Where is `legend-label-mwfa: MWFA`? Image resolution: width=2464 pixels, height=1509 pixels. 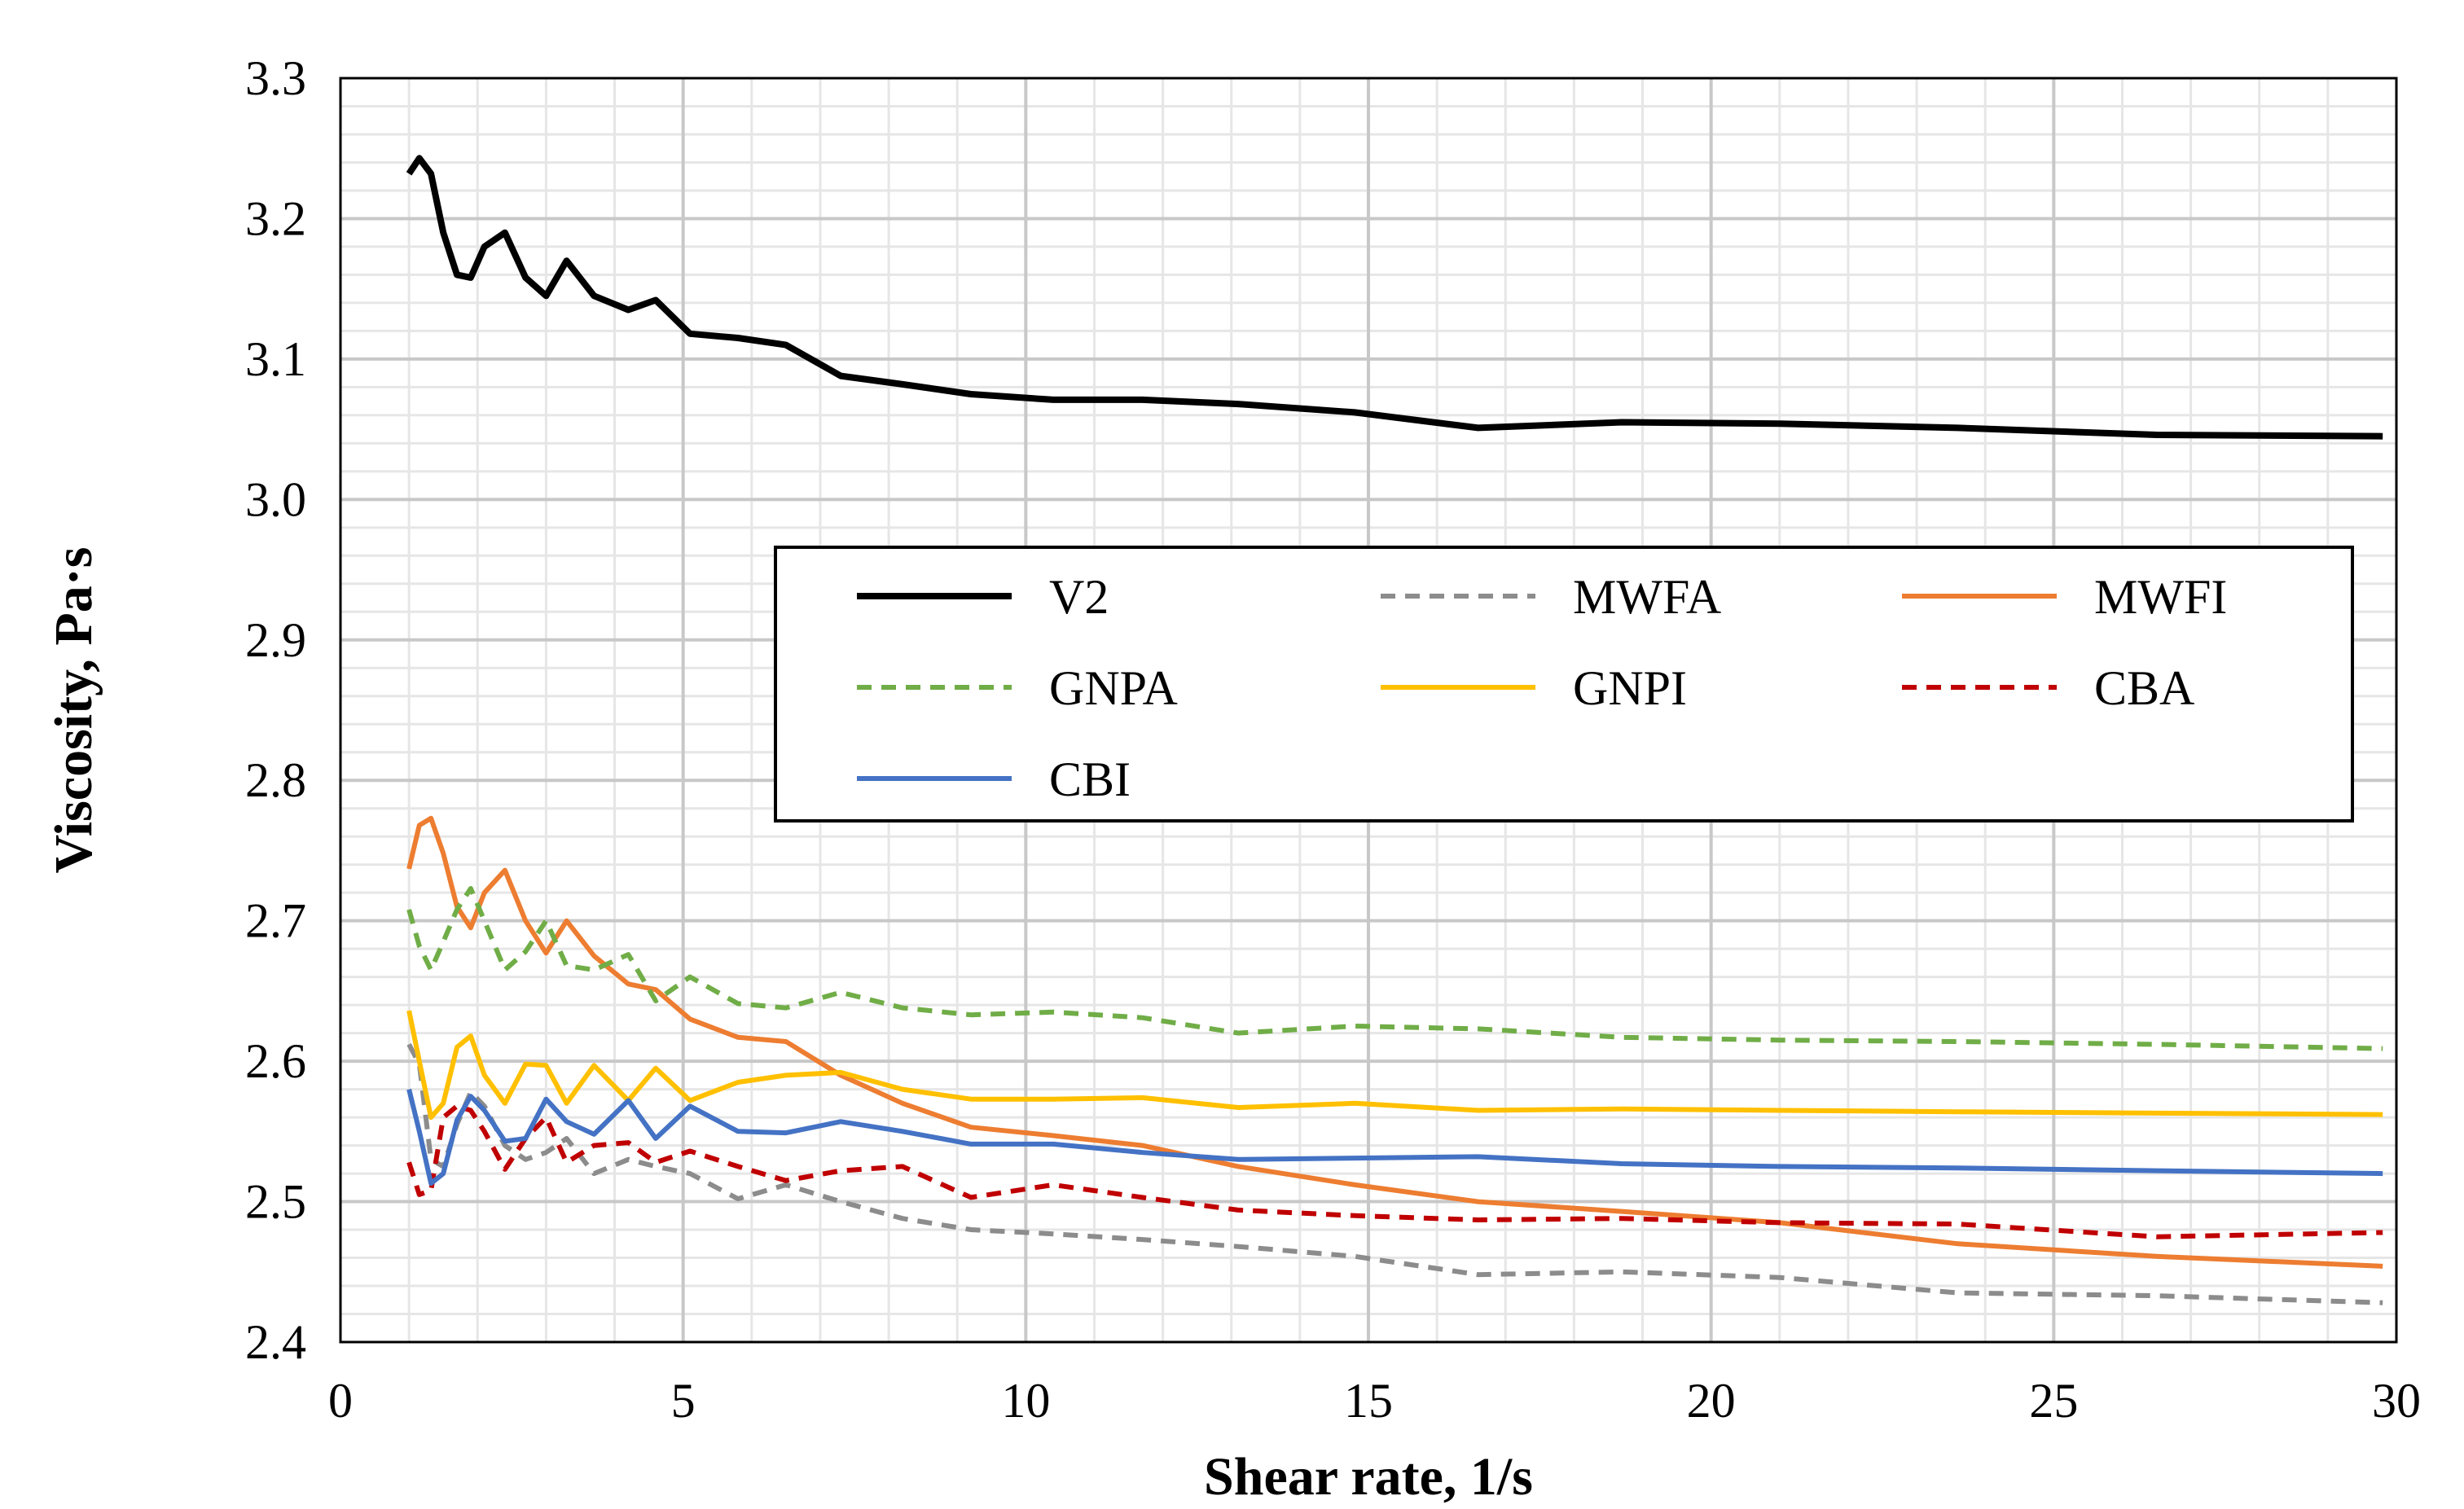
legend-label-mwfa: MWFA is located at coordinates (1647, 597).